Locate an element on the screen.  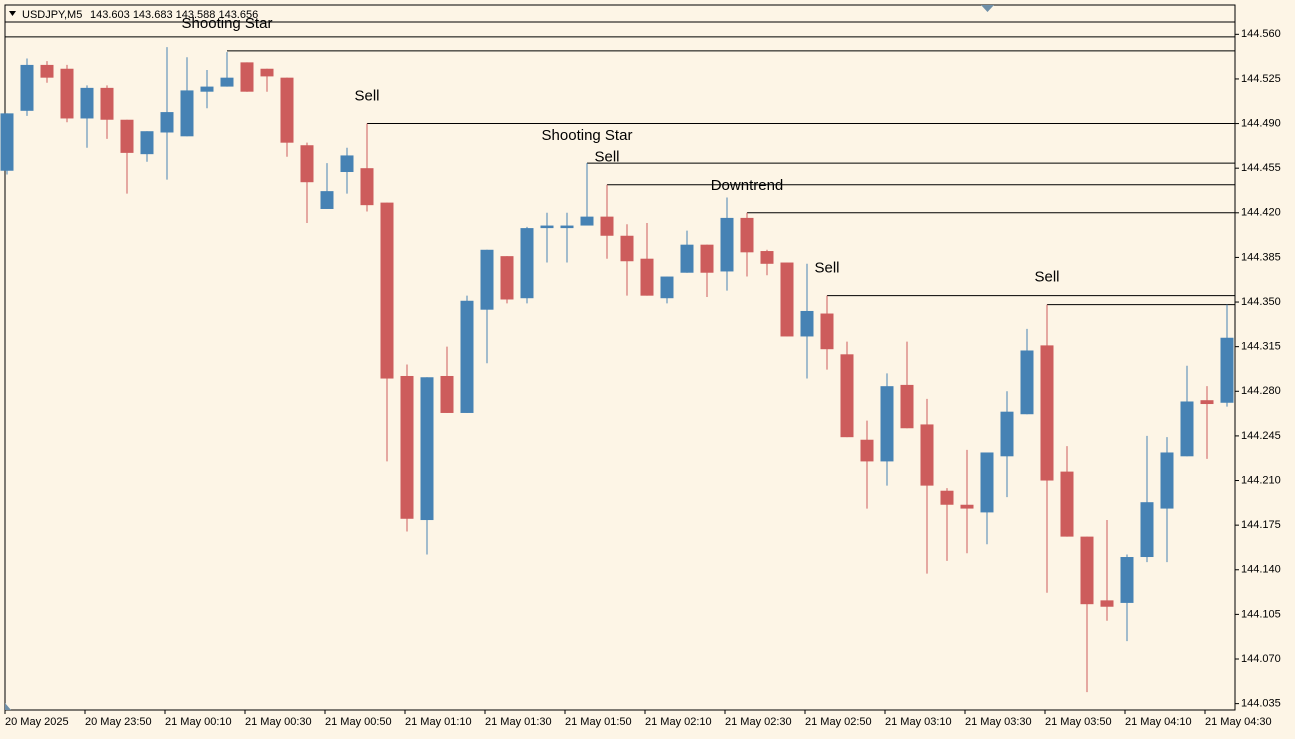
x-tick-label: 21 May 02:30 is located at coordinates (758, 722).